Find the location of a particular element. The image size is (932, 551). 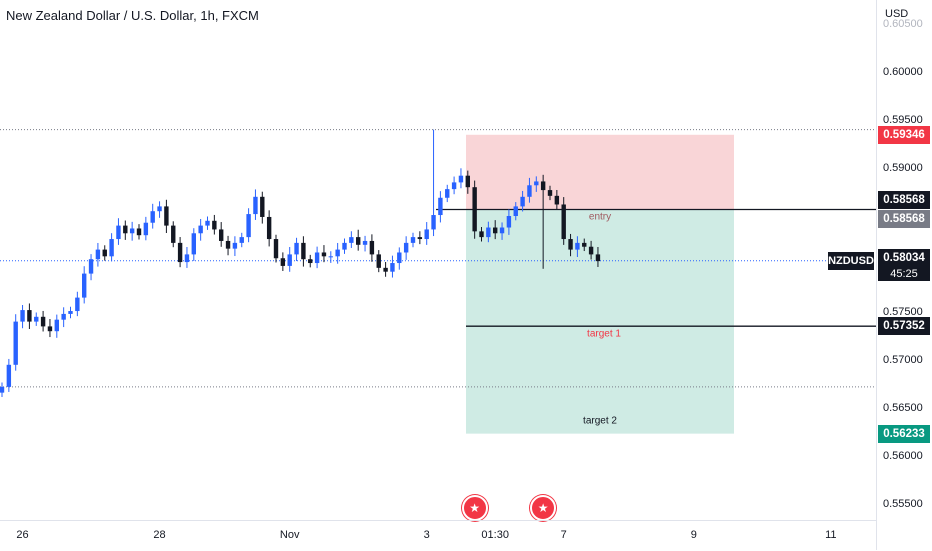

target2-label: target 2 is located at coordinates (600, 421).